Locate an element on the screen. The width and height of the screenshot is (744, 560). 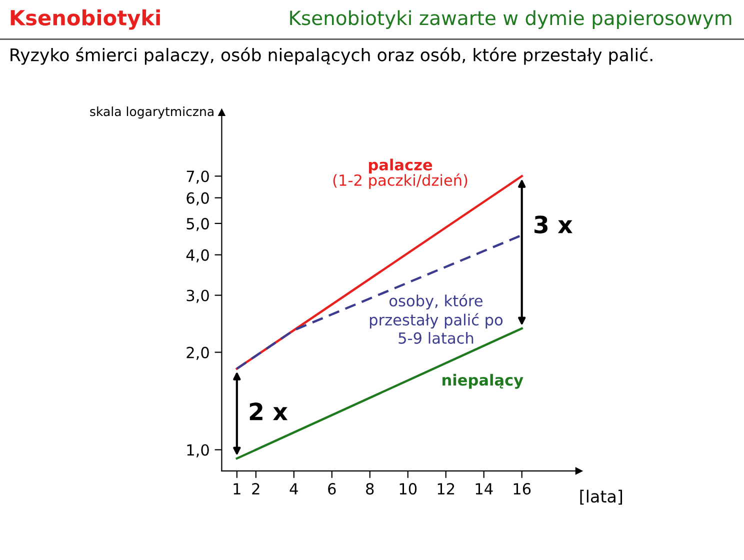
y-tick-label: 2,0 is located at coordinates (197, 353).